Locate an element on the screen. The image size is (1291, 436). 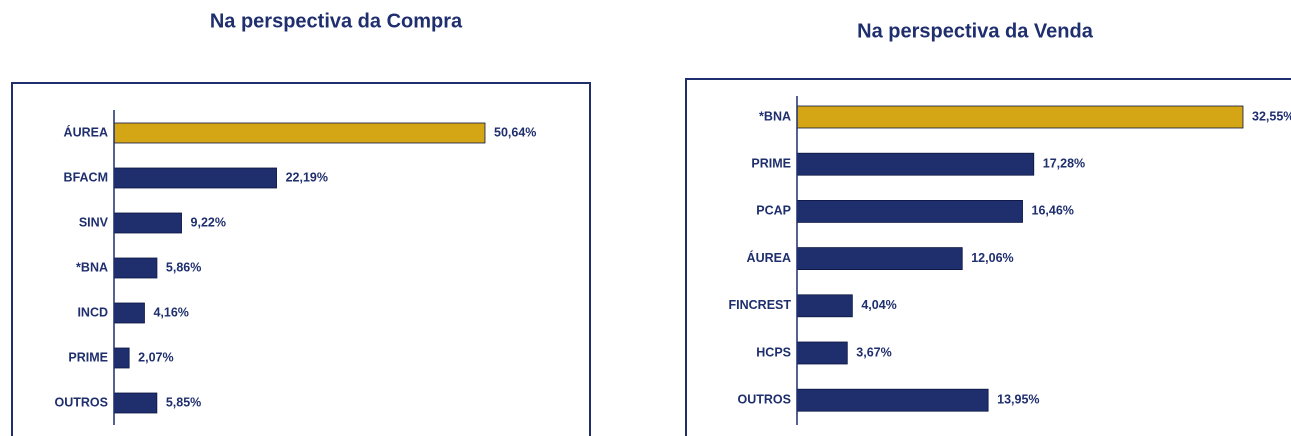
value-label: 12,06% is located at coordinates (992, 258).